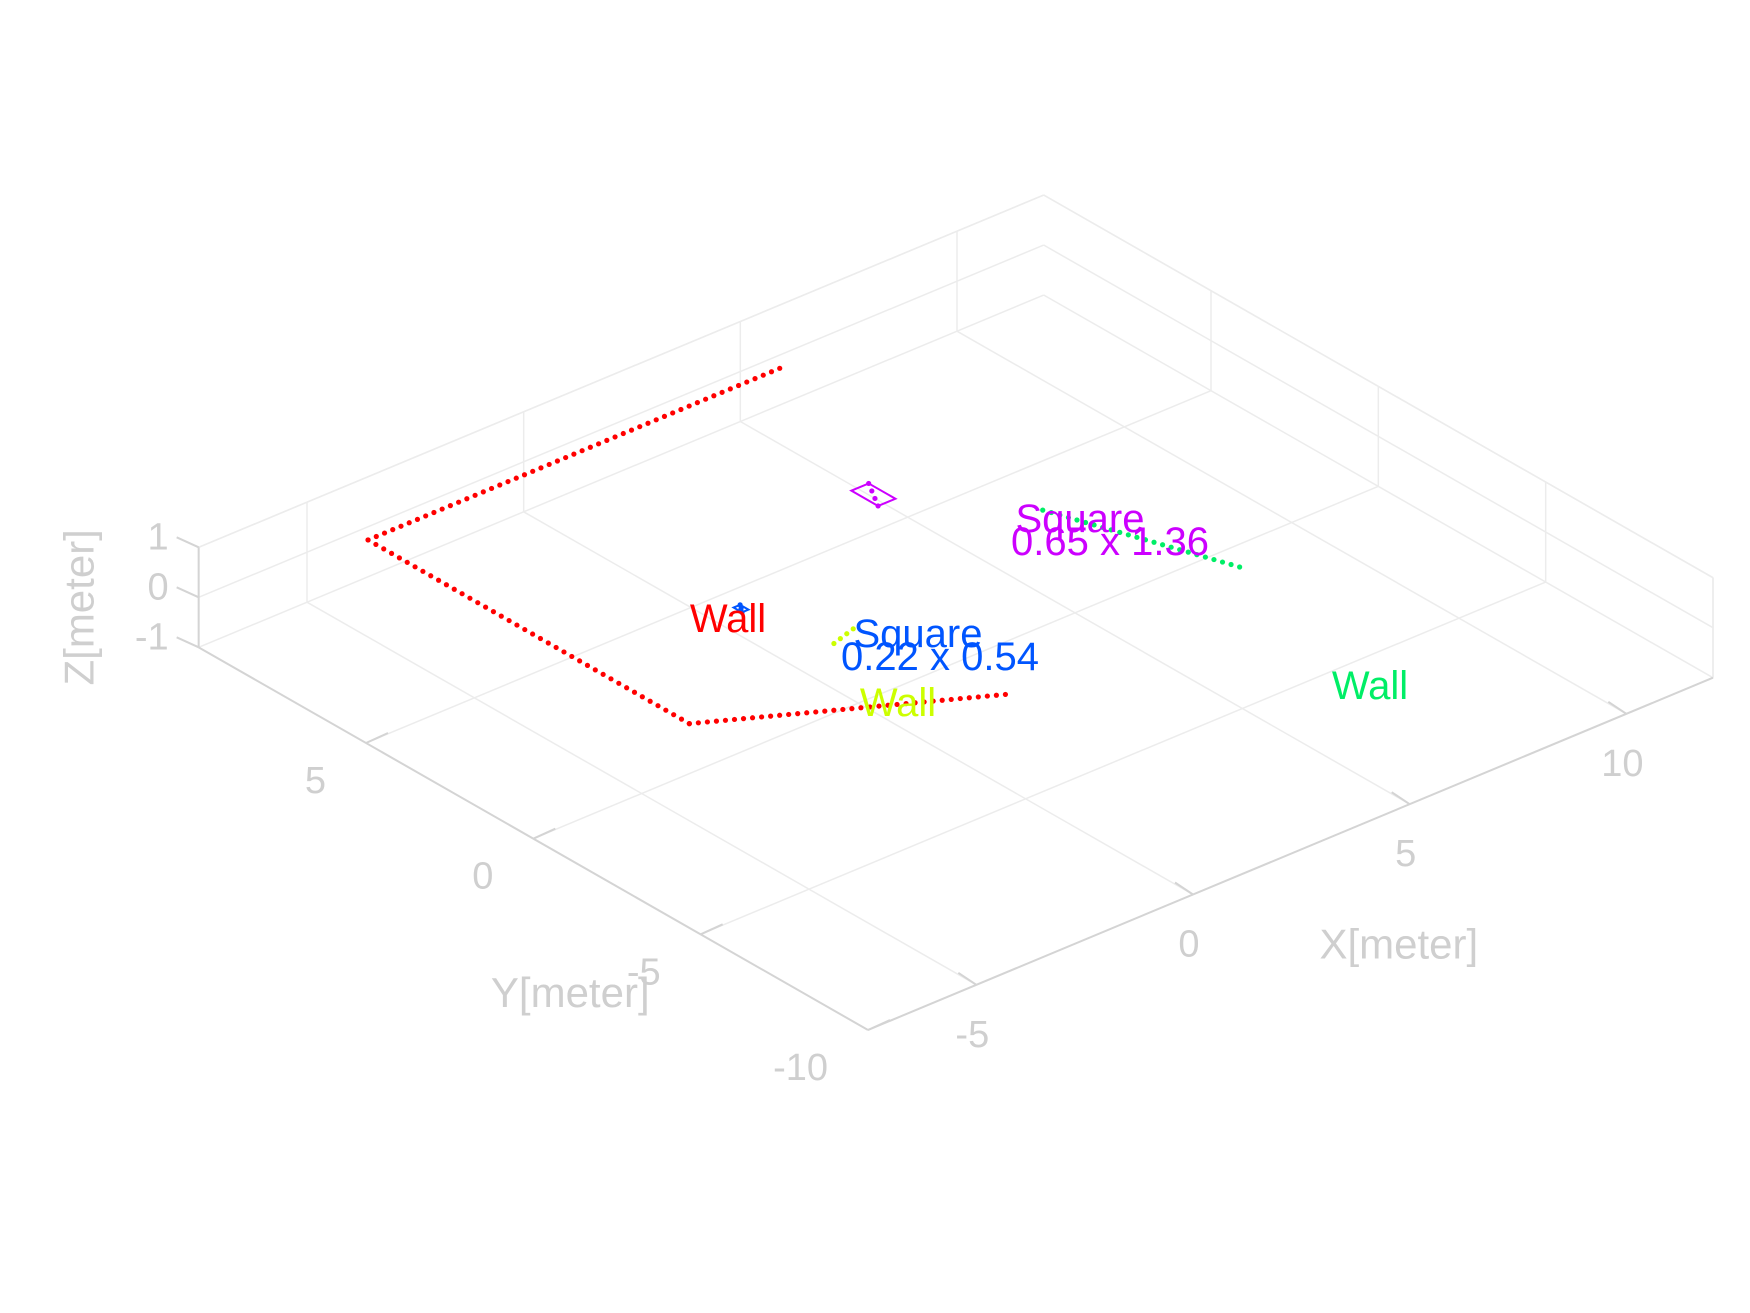 The width and height of the screenshot is (1750, 1313). I want to click on x-tick-label: 0, so click(1188, 945).